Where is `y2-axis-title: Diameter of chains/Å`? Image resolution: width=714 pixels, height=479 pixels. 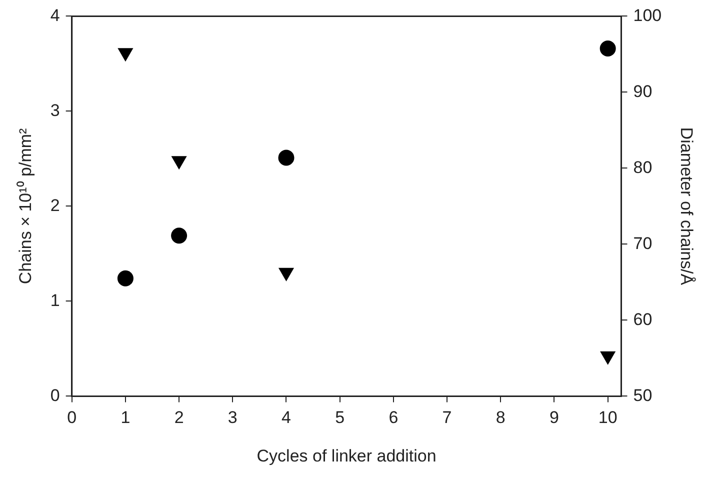 y2-axis-title: Diameter of chains/Å is located at coordinates (686, 206).